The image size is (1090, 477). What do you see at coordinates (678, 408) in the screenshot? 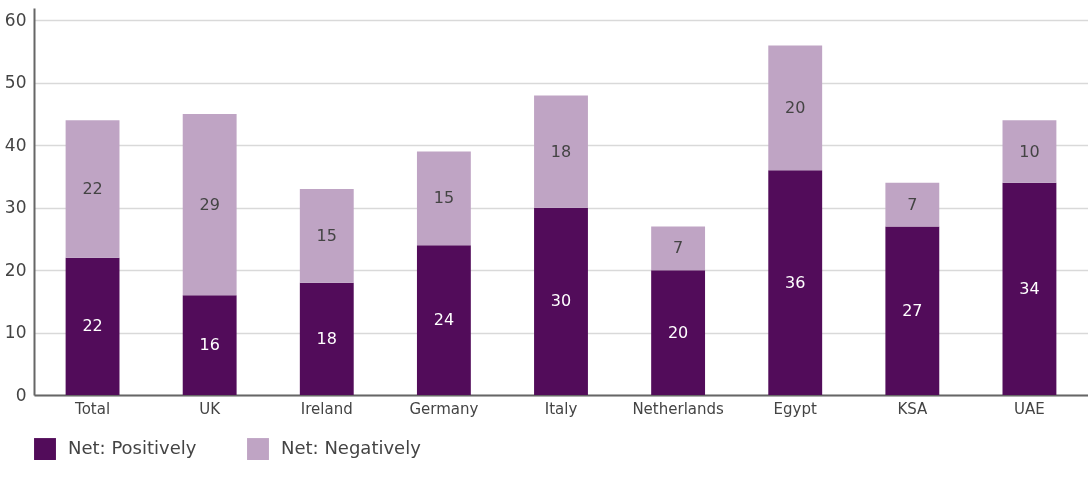
I see `x-tick-label: Netherlands` at bounding box center [678, 408].